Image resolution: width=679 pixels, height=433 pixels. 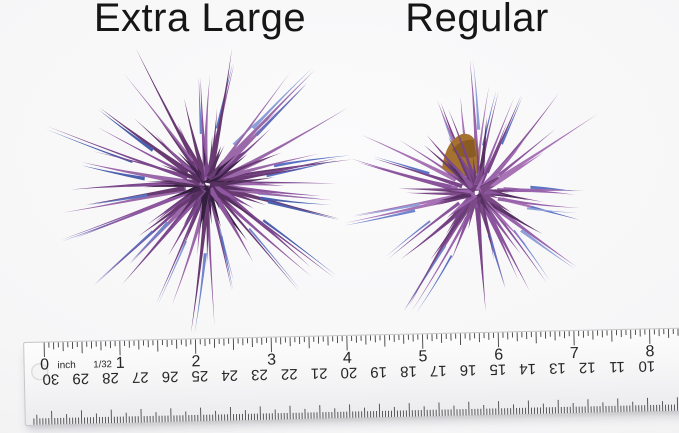 I want to click on ruler-cm-number: 12, so click(x=587, y=367).